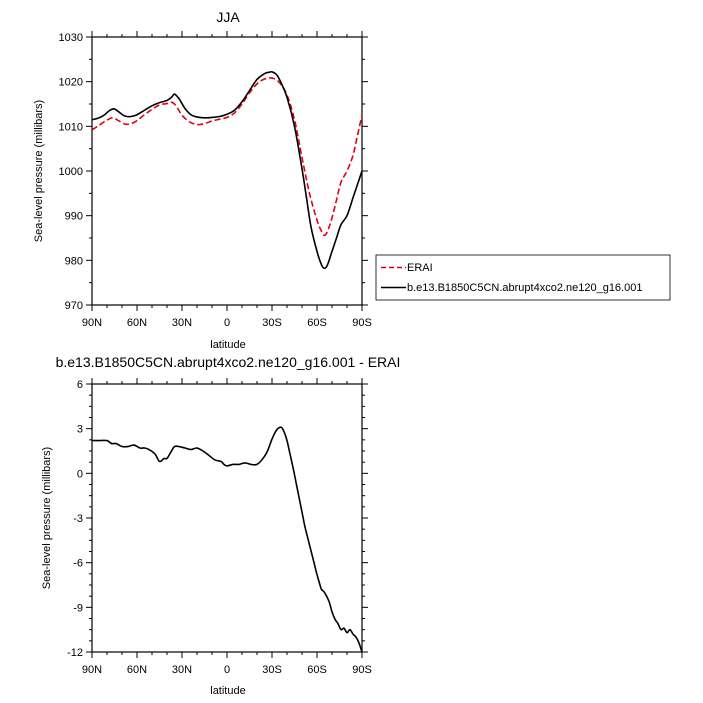 The height and width of the screenshot is (703, 703). Describe the element at coordinates (228, 17) in the screenshot. I see `top-chart-title: JJA` at that location.